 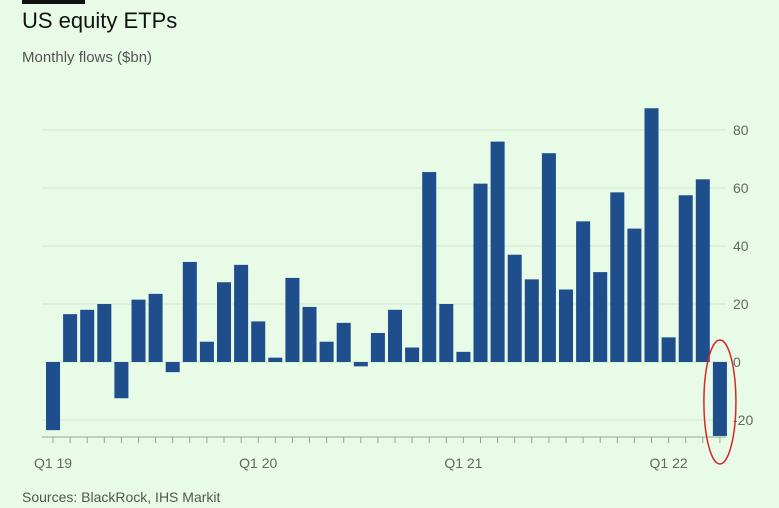 What do you see at coordinates (669, 463) in the screenshot?
I see `x-tick-label: Q1 22` at bounding box center [669, 463].